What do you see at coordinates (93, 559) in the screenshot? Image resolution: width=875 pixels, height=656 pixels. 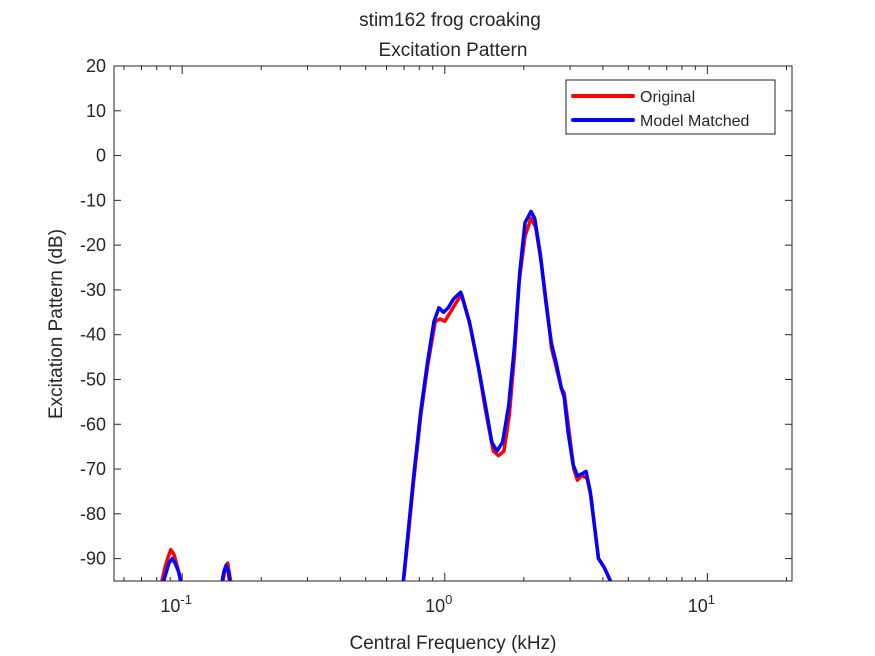 I see `y-tick-label: -90` at bounding box center [93, 559].